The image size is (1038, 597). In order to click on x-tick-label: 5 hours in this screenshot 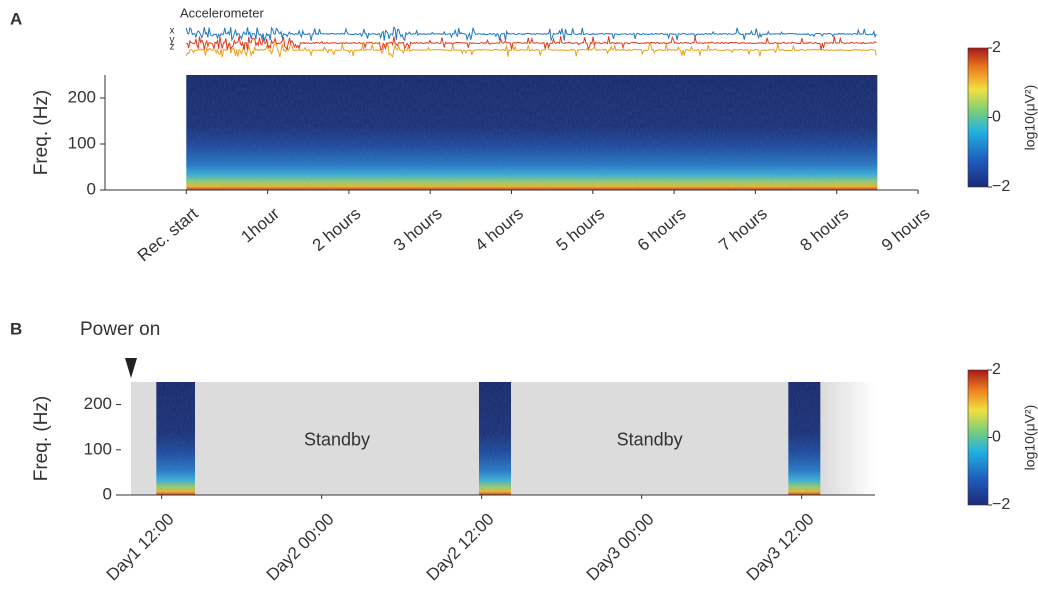, I will do `click(581, 229)`.